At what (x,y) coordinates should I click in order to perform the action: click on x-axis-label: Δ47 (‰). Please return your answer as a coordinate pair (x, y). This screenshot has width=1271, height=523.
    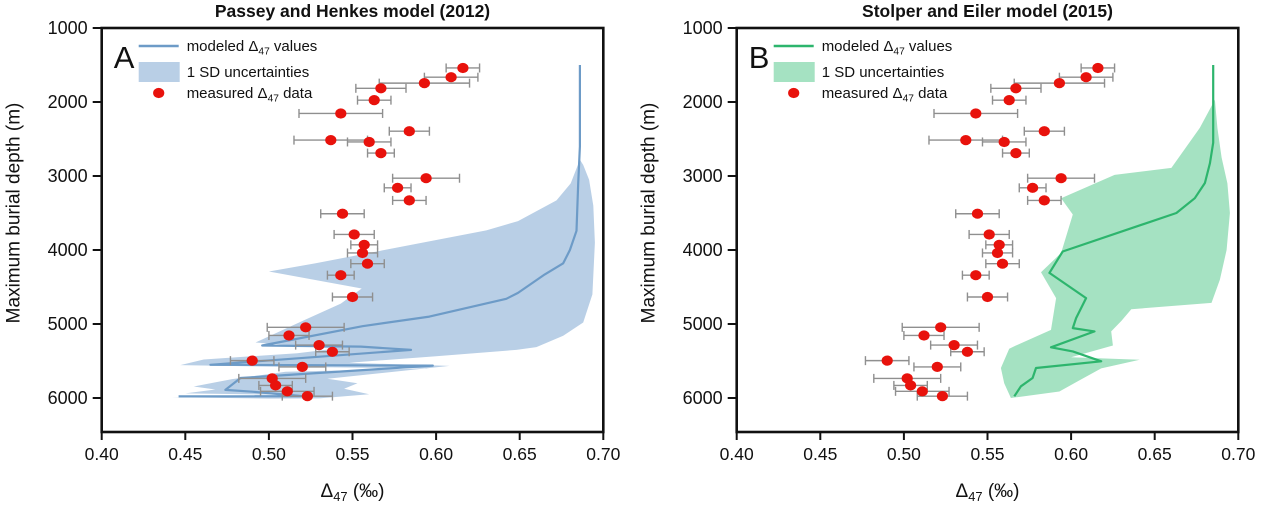
    Looking at the image, I should click on (988, 492).